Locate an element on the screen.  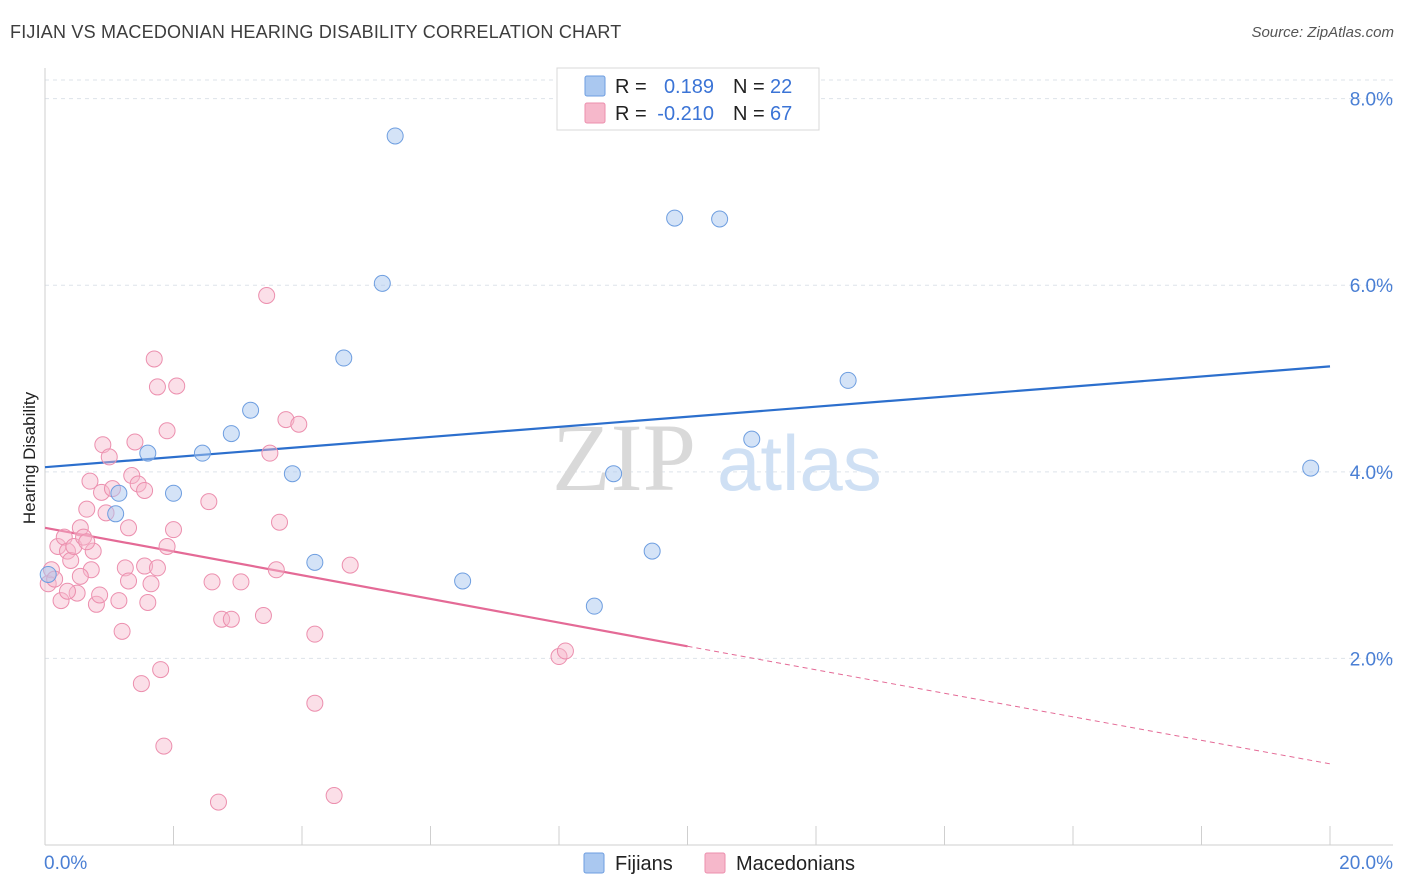
x-tick-label: 20.0% is located at coordinates (1366, 863).